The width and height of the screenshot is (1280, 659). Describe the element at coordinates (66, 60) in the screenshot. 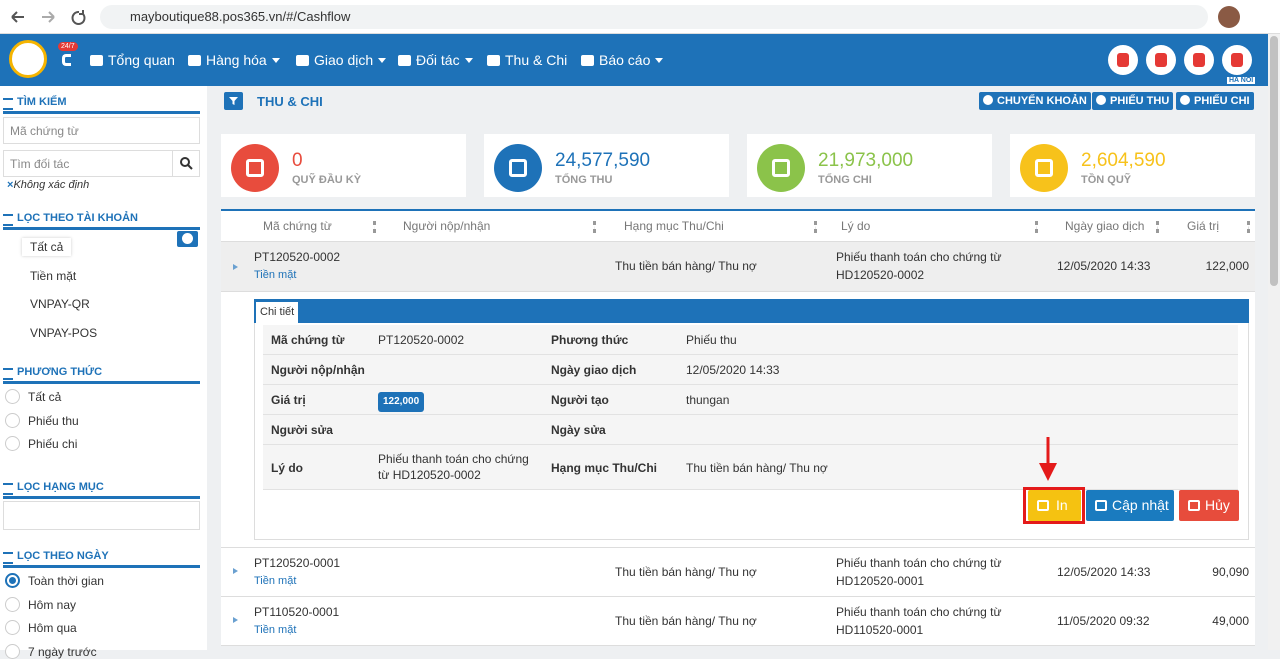

I see `phone-icon` at that location.